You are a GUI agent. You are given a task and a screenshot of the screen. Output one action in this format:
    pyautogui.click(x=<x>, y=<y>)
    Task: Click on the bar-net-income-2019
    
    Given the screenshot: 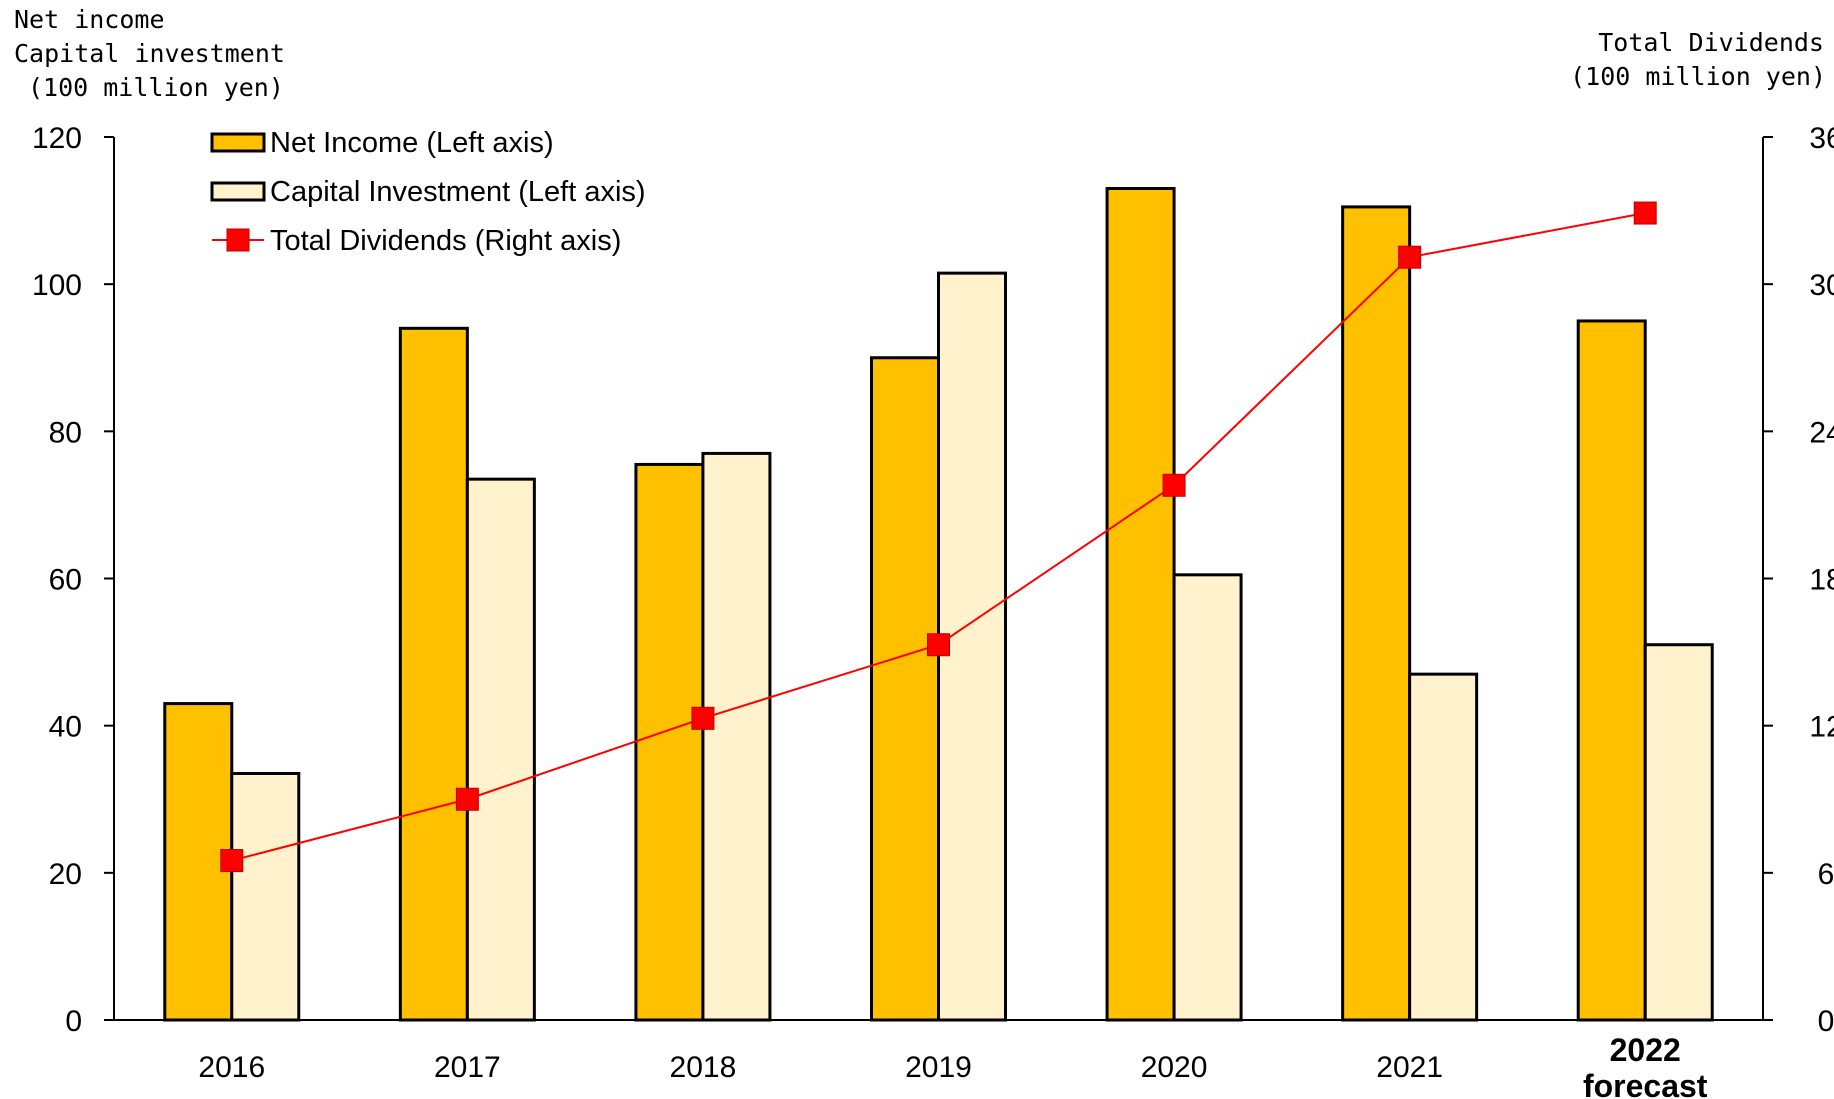 What is the action you would take?
    pyautogui.click(x=905, y=689)
    